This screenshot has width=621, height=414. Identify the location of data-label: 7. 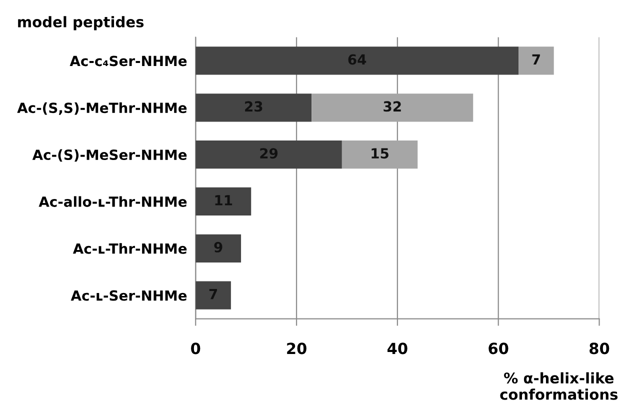
(536, 59).